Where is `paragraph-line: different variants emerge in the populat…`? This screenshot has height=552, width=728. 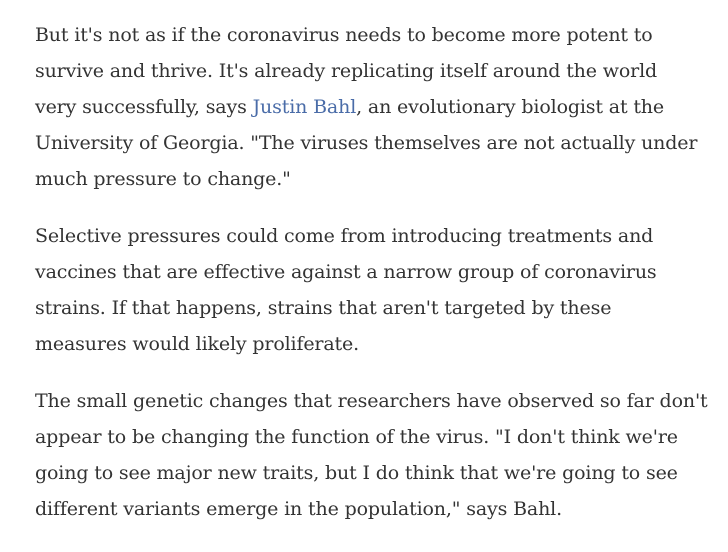
paragraph-line: different variants emerge in the populat… is located at coordinates (298, 509).